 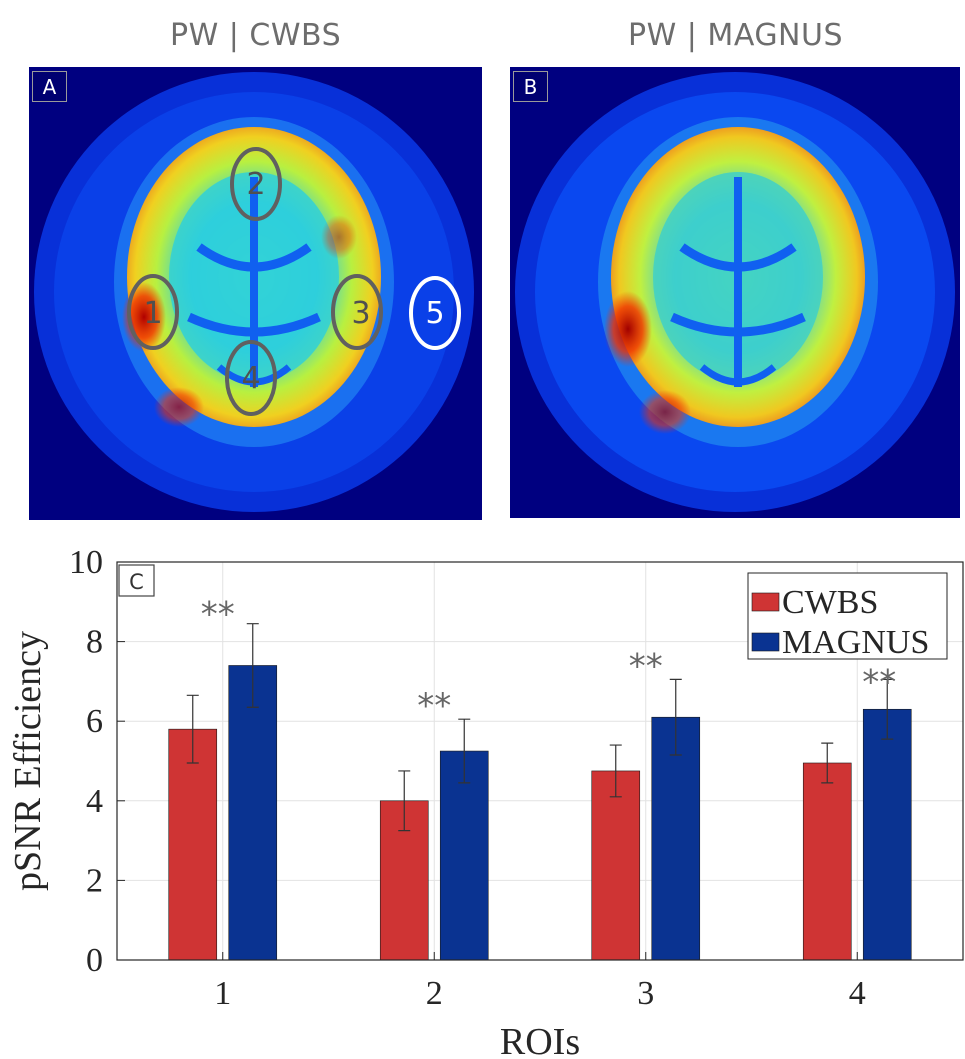 What do you see at coordinates (256, 35) in the screenshot?
I see `panel-a-title: PW | CWBS` at bounding box center [256, 35].